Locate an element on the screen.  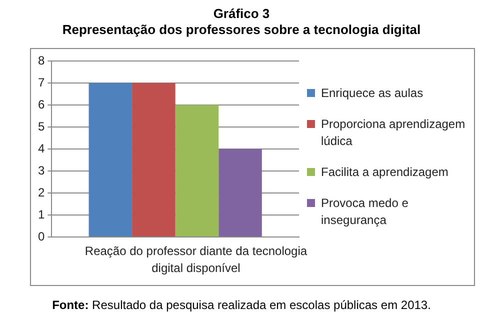
y-tick-label: 1 is located at coordinates (41, 214).